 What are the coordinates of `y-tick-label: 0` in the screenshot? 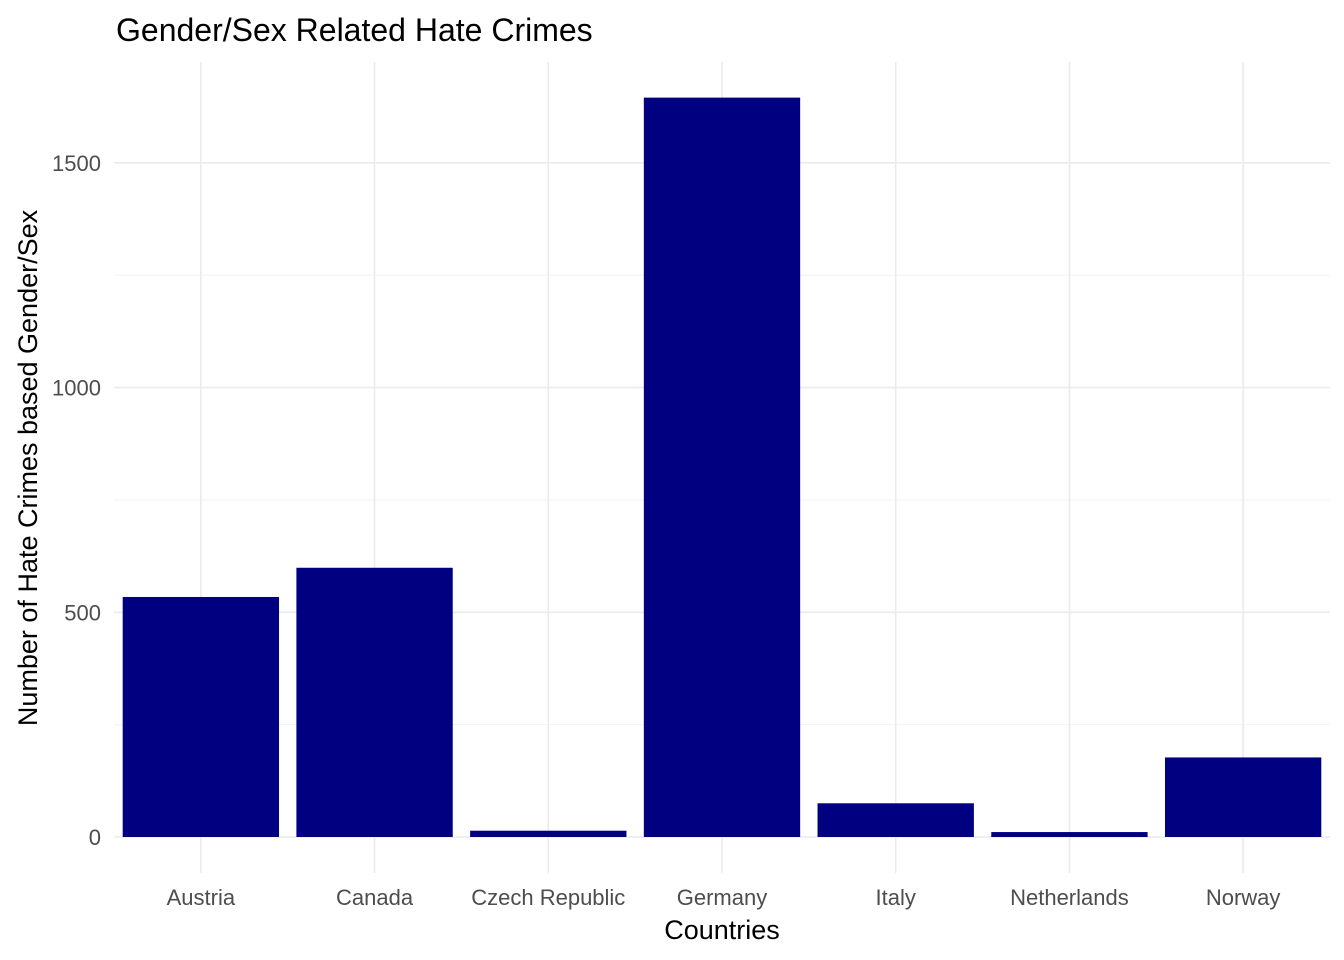 It's located at (95, 837).